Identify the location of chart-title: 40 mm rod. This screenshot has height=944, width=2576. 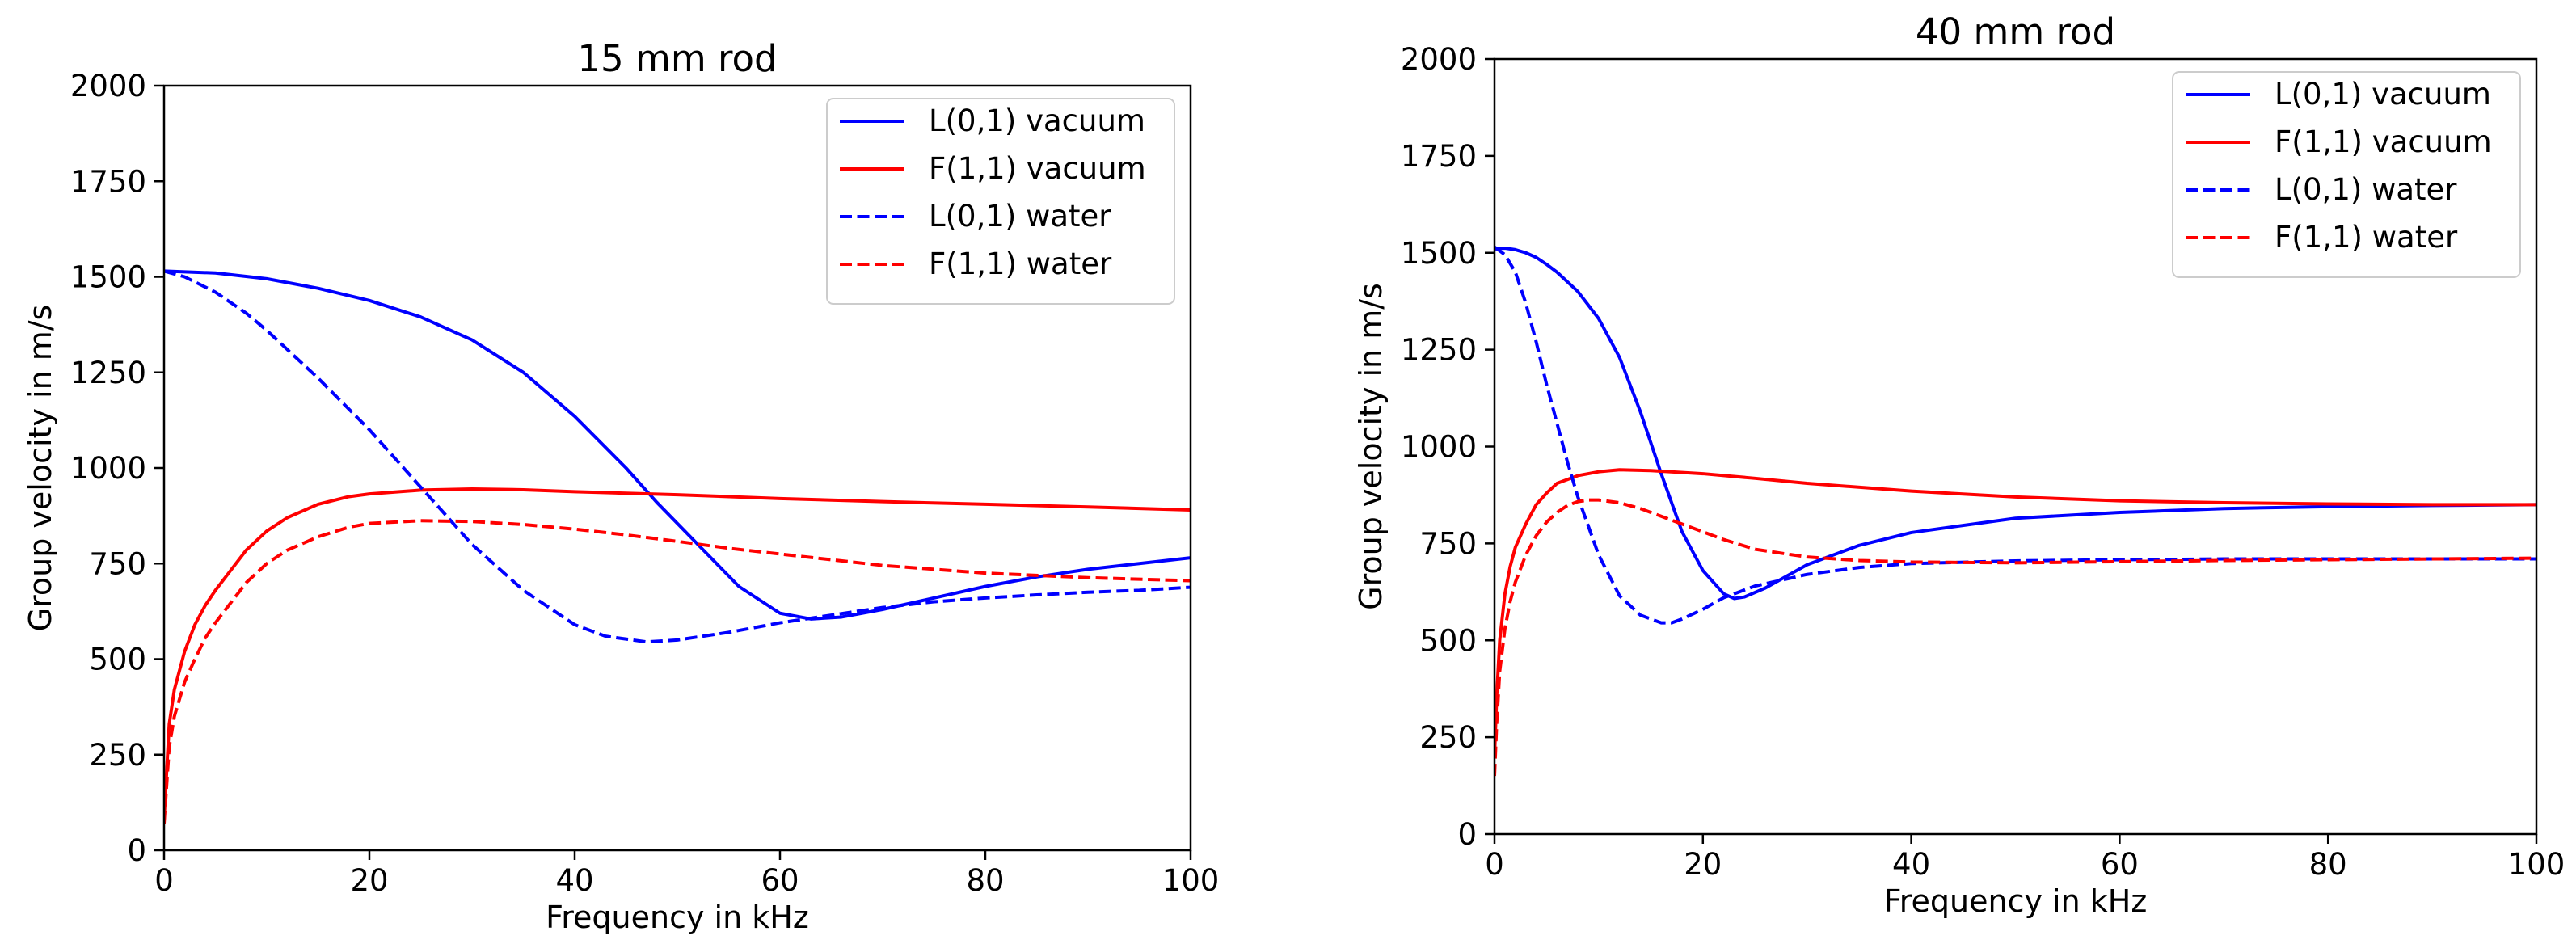
(2016, 32).